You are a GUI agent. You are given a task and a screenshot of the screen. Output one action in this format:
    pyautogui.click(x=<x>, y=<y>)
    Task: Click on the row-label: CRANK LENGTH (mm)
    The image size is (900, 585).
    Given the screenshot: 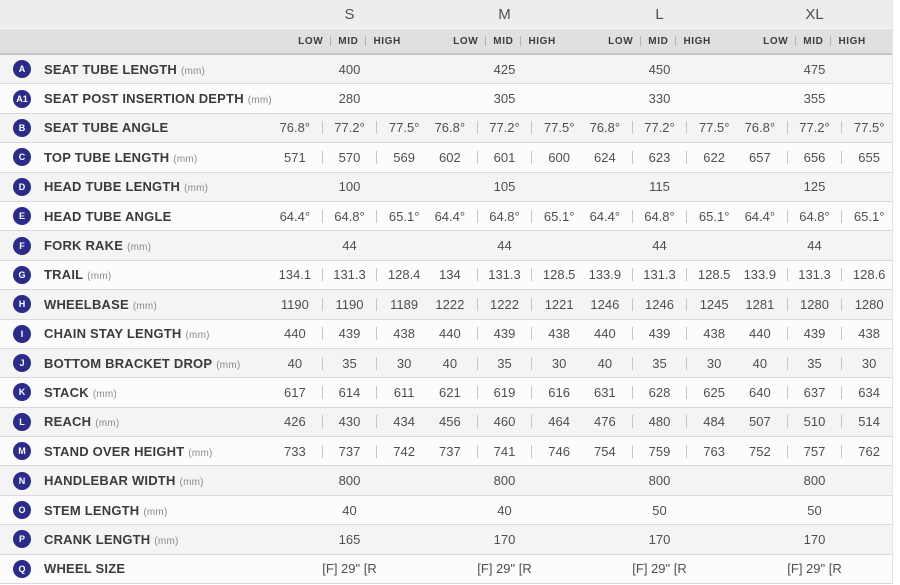 What is the action you would take?
    pyautogui.click(x=111, y=539)
    